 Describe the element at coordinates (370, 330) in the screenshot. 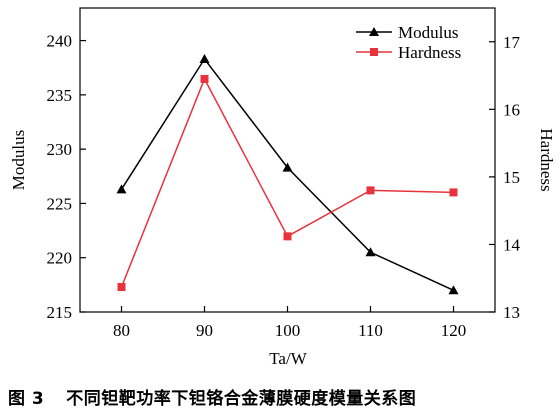

I see `x-tick-label: 110` at that location.